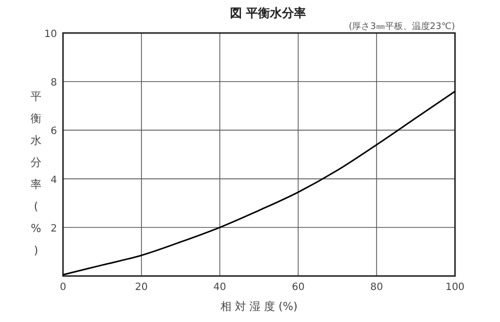  What do you see at coordinates (268, 13) in the screenshot?
I see `chart-title: 図 平衡水分率` at bounding box center [268, 13].